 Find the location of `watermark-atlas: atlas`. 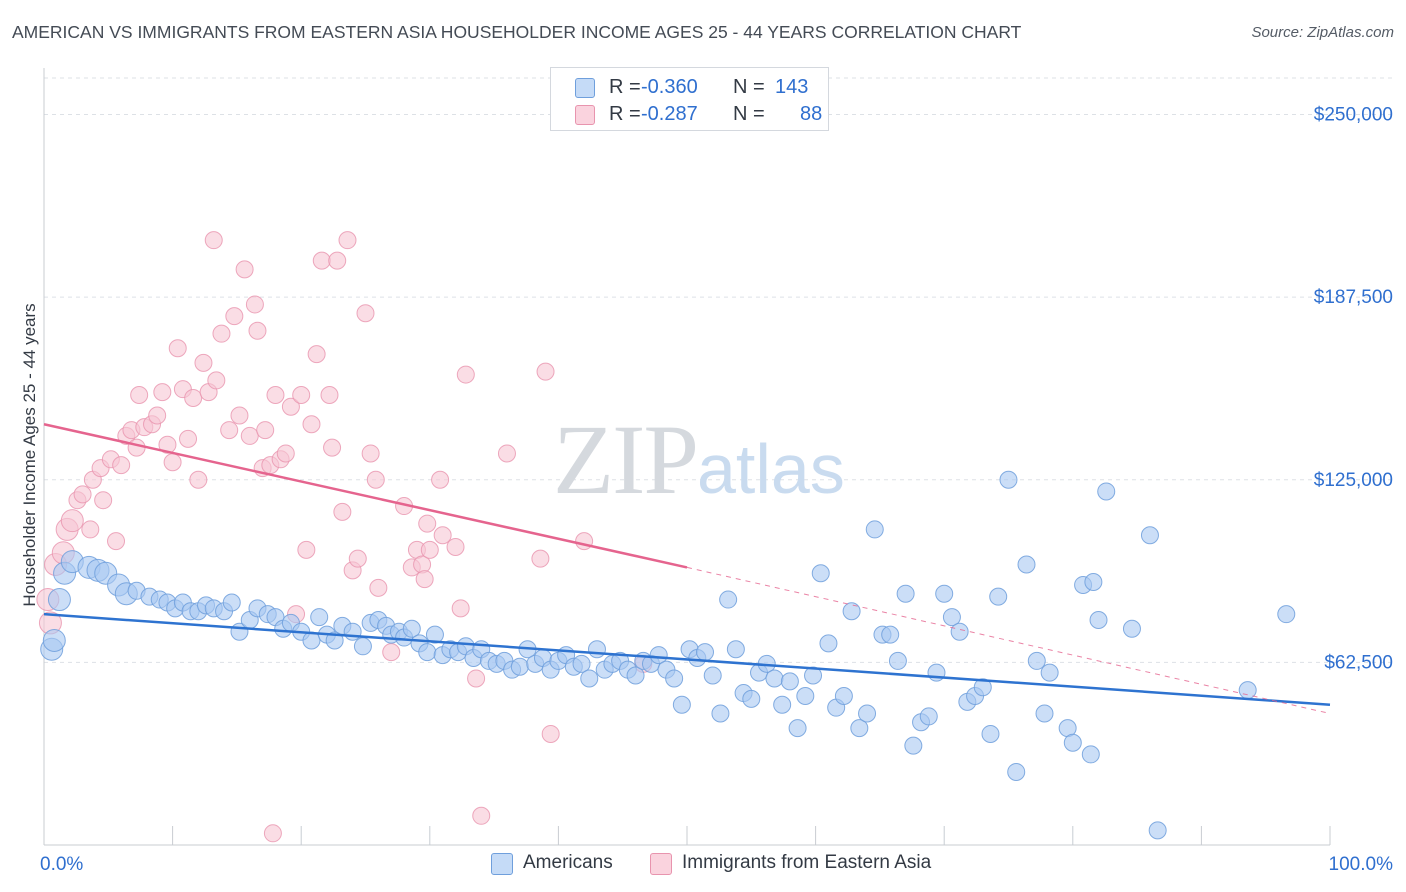

watermark-atlas: atlas is located at coordinates (771, 469).